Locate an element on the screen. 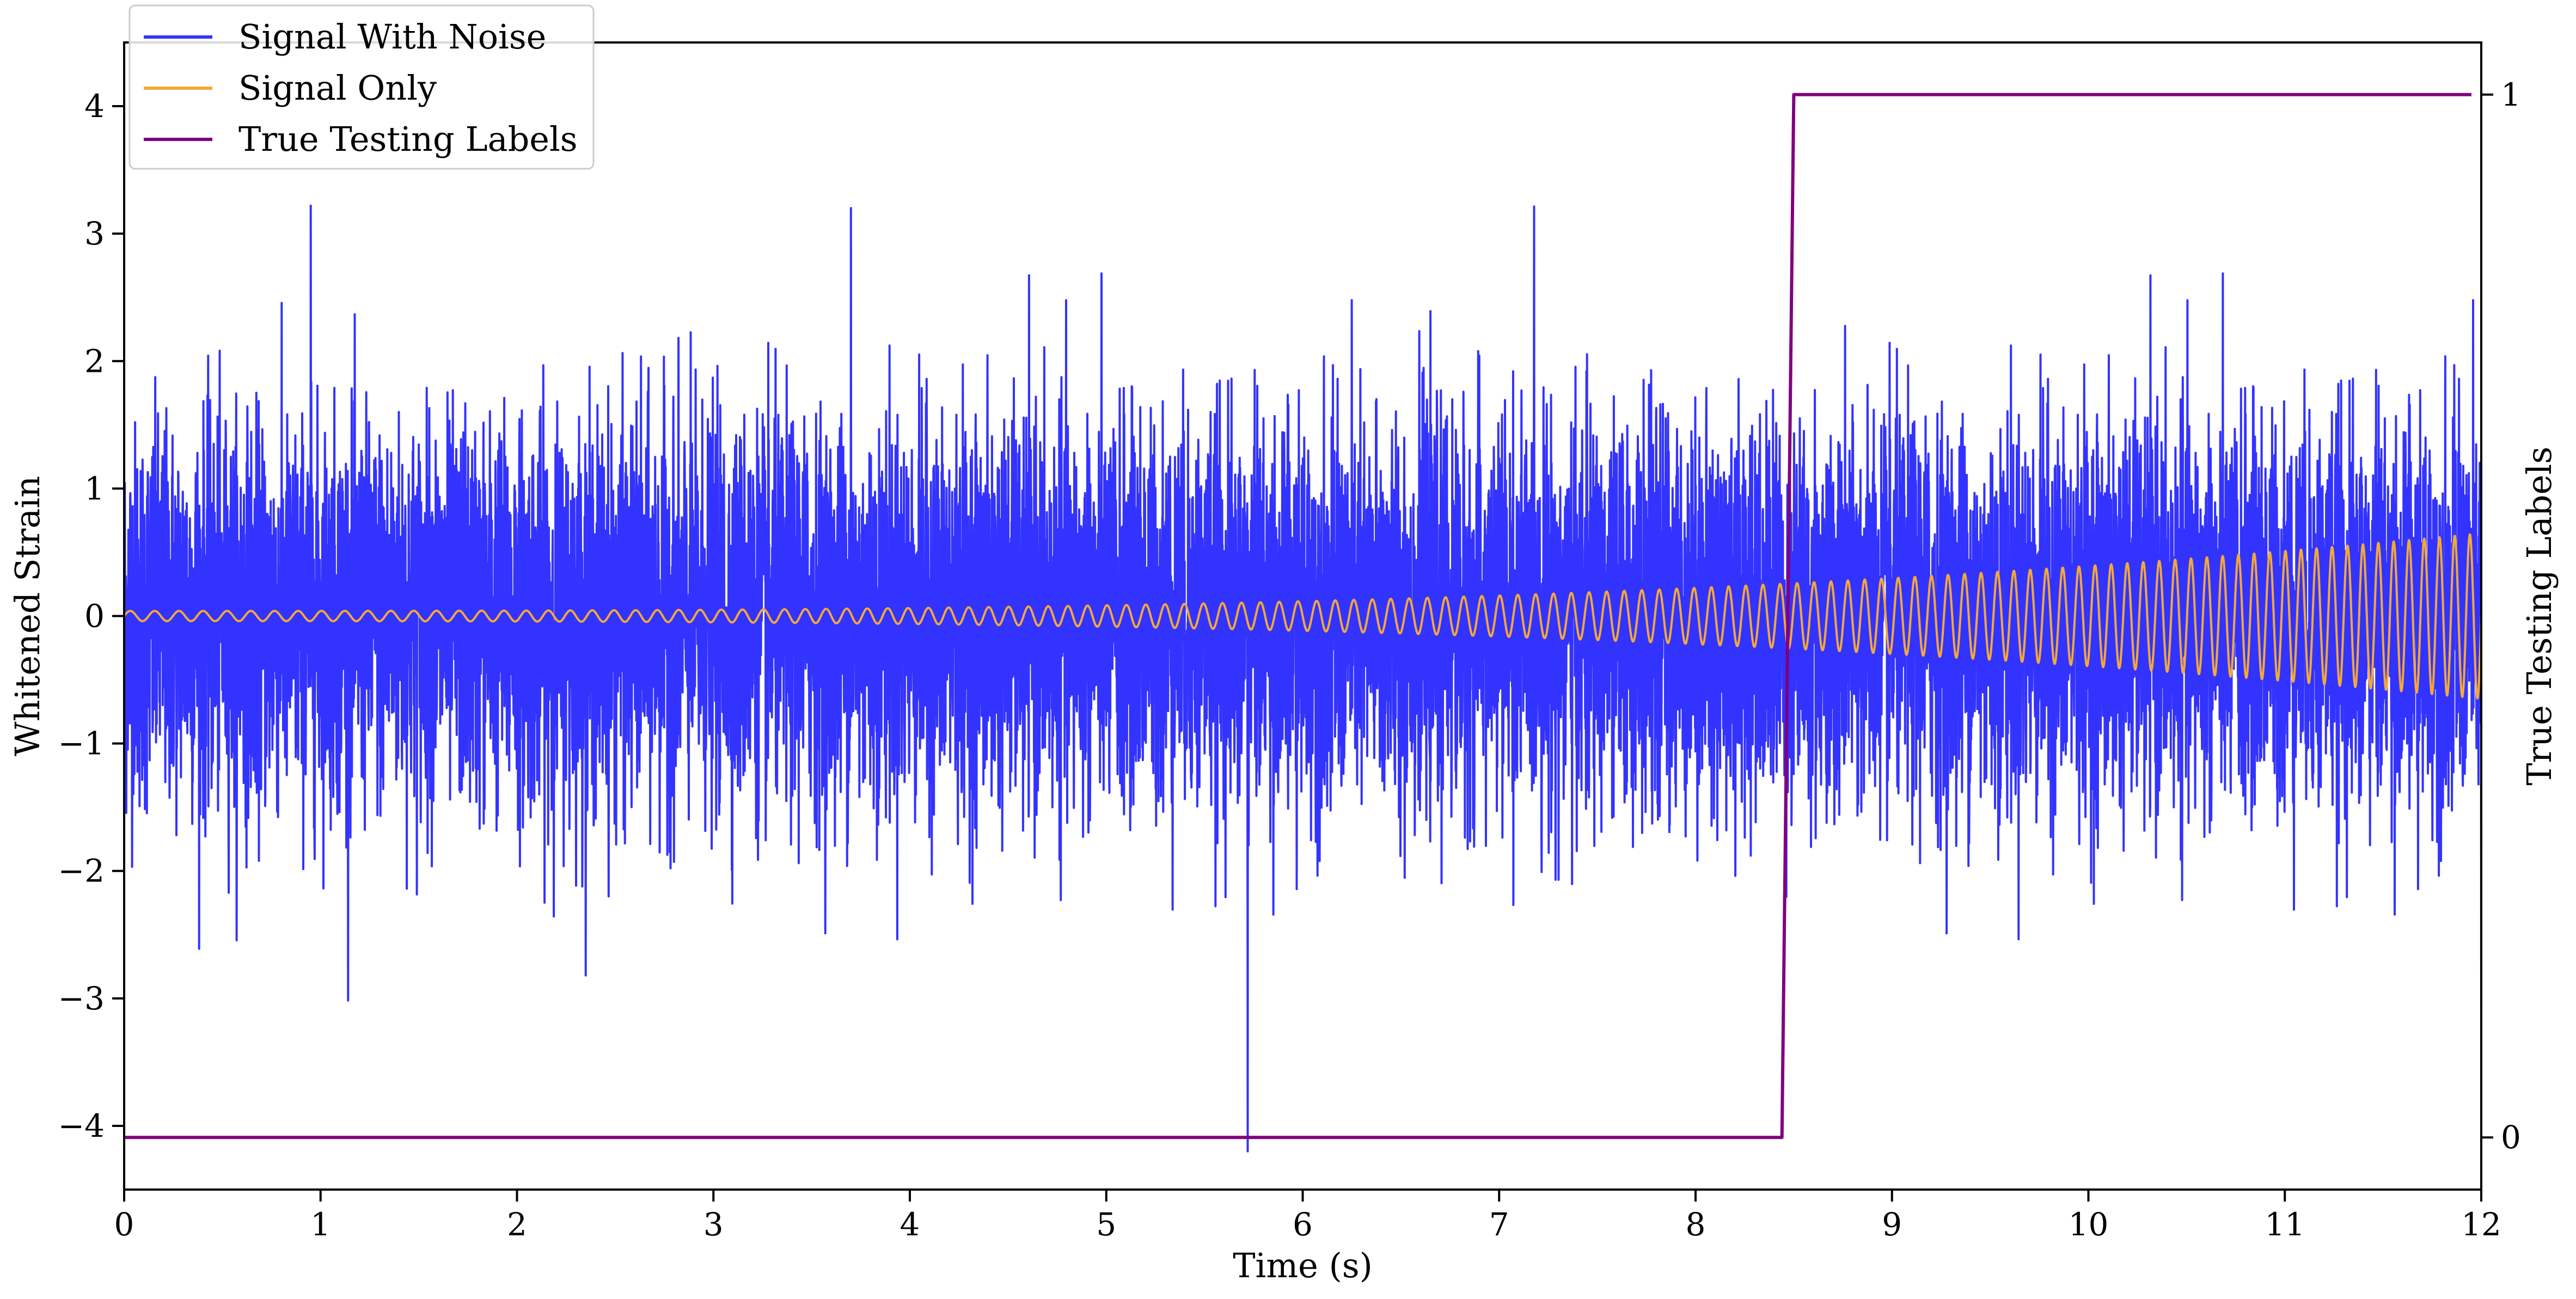 Image resolution: width=2576 pixels, height=1299 pixels. y-axis-title: Whitened Strain is located at coordinates (27, 616).